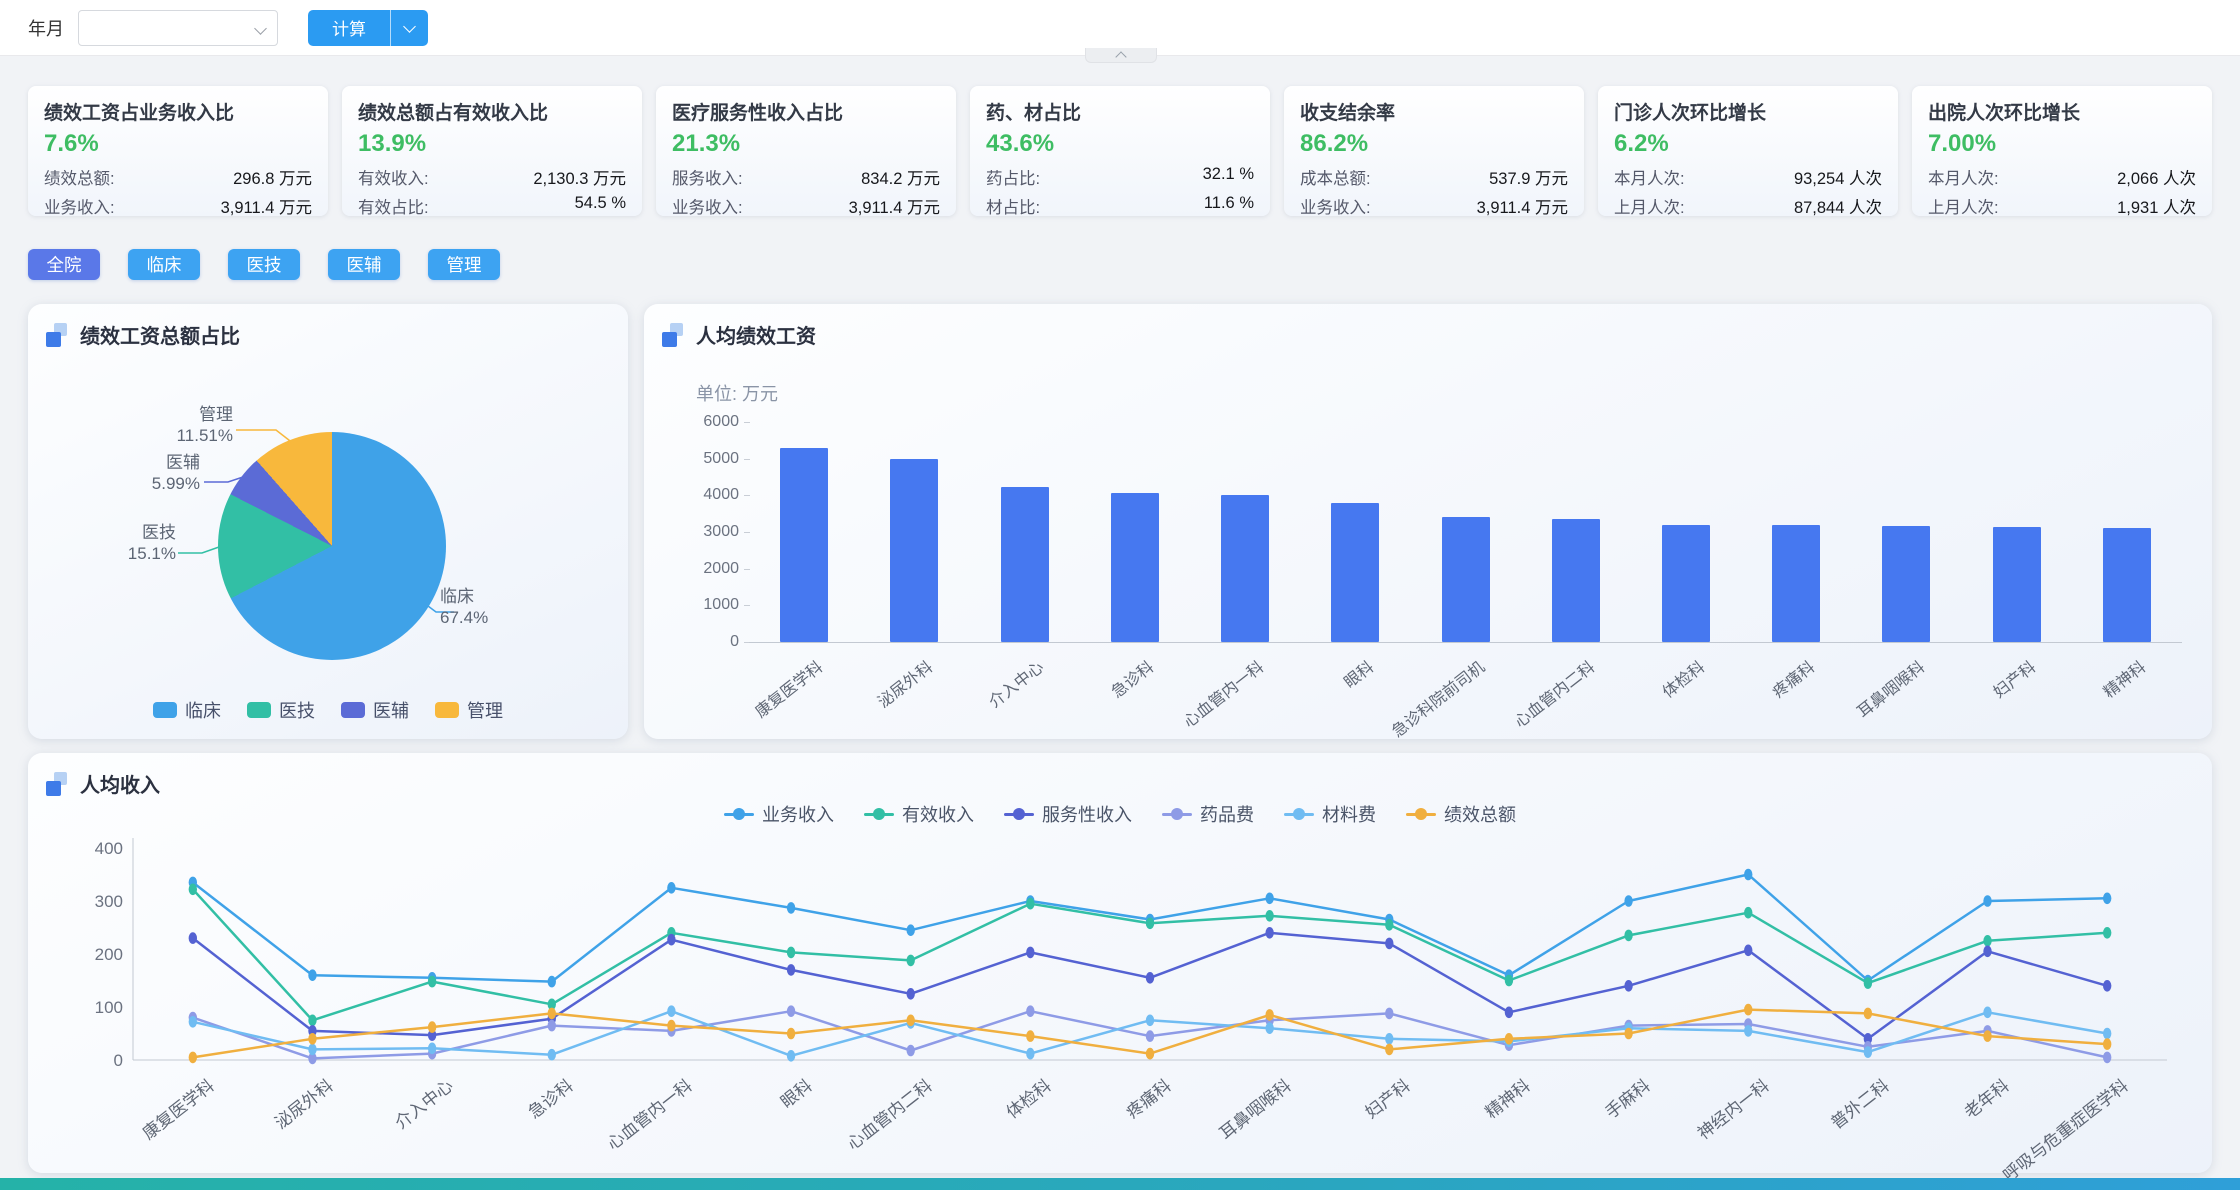  I want to click on filter-button-医辅: 医辅, so click(364, 264).